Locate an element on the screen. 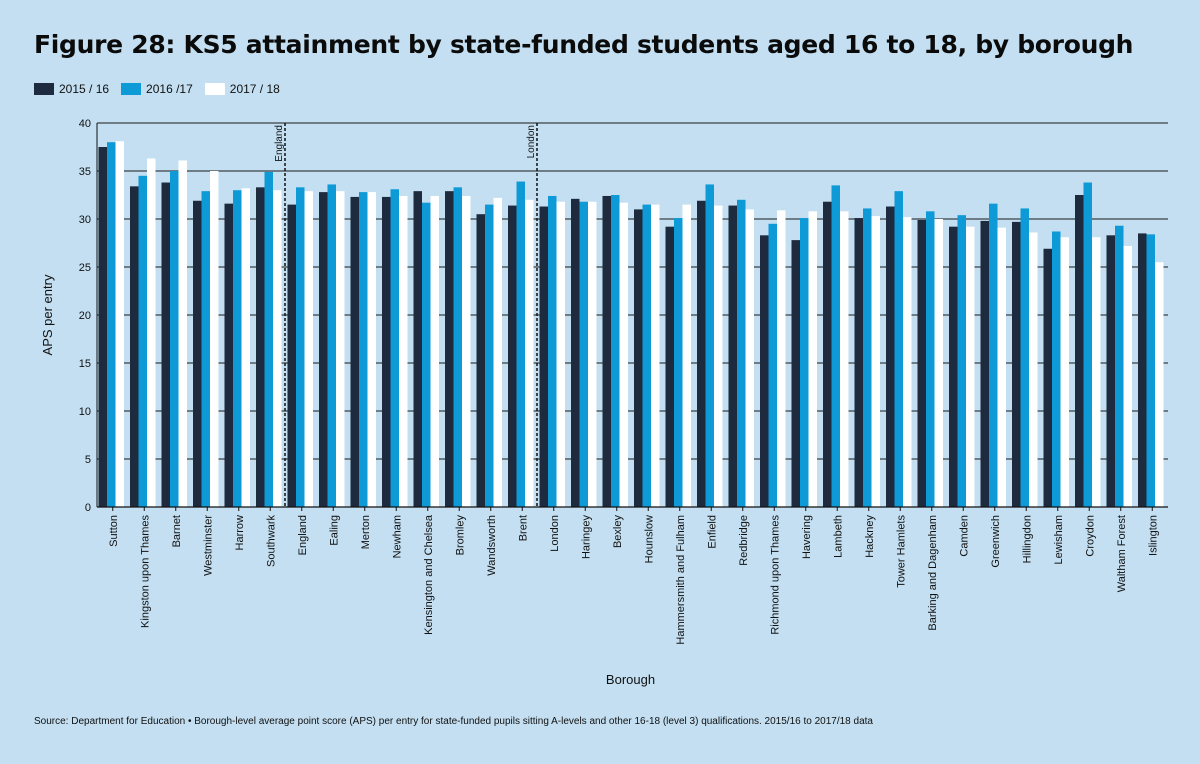 The image size is (1200, 764). bar-2016-17-enfield is located at coordinates (709, 345).